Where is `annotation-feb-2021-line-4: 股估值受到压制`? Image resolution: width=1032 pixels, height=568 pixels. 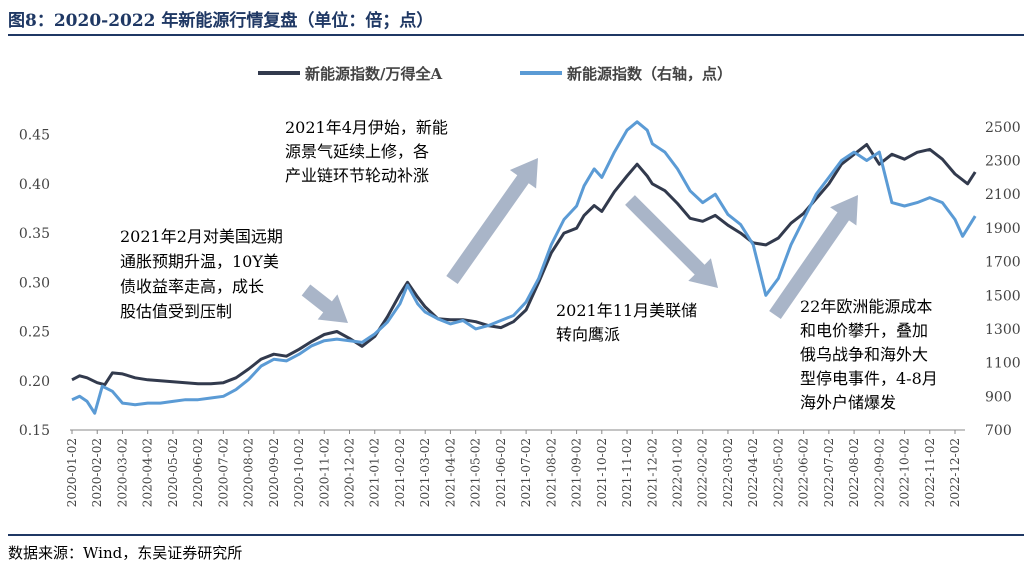 annotation-feb-2021-line-4: 股估值受到压制 is located at coordinates (176, 311).